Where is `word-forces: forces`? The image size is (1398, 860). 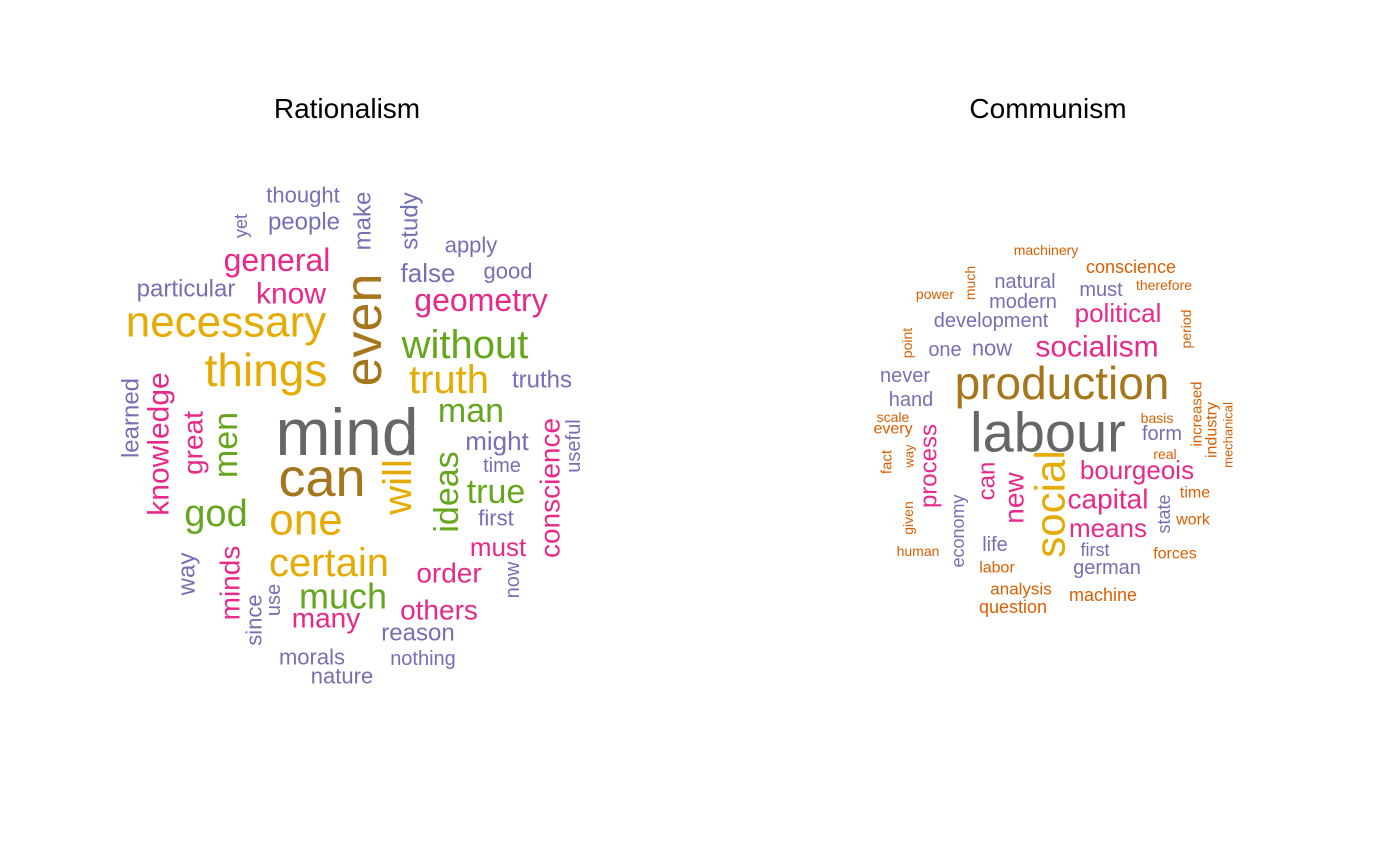
word-forces: forces is located at coordinates (1175, 554).